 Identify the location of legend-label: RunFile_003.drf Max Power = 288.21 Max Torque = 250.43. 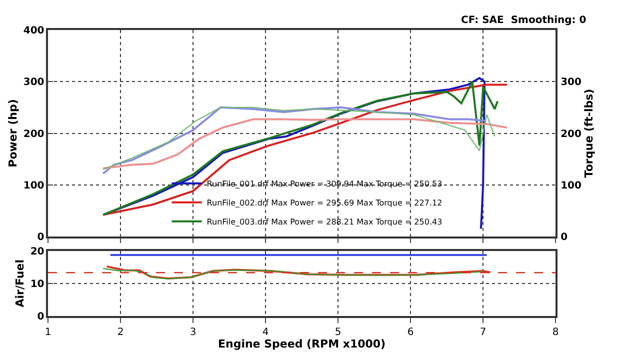
(324, 222).